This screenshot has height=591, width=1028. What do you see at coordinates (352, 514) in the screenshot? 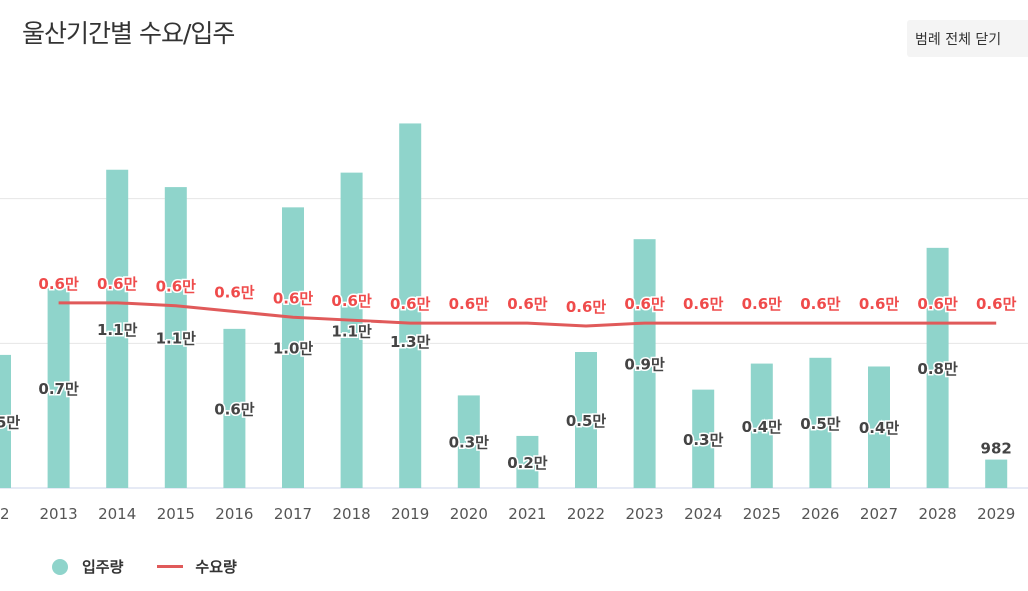
I see `x-tick-label: 2018` at bounding box center [352, 514].